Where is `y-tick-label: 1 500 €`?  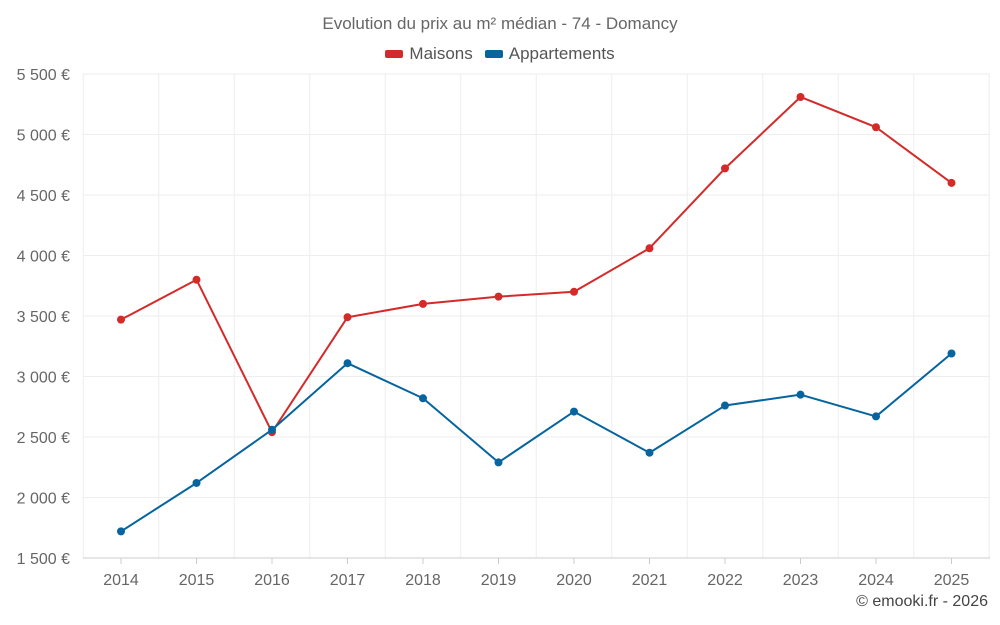
y-tick-label: 1 500 € is located at coordinates (43, 559).